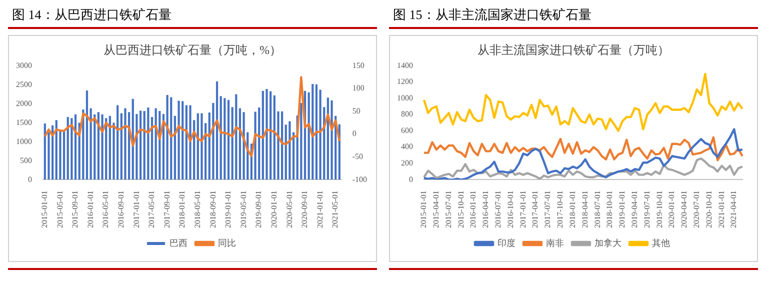 The height and width of the screenshot is (299, 782). I want to click on y2-tick-label: 0, so click(354, 133).